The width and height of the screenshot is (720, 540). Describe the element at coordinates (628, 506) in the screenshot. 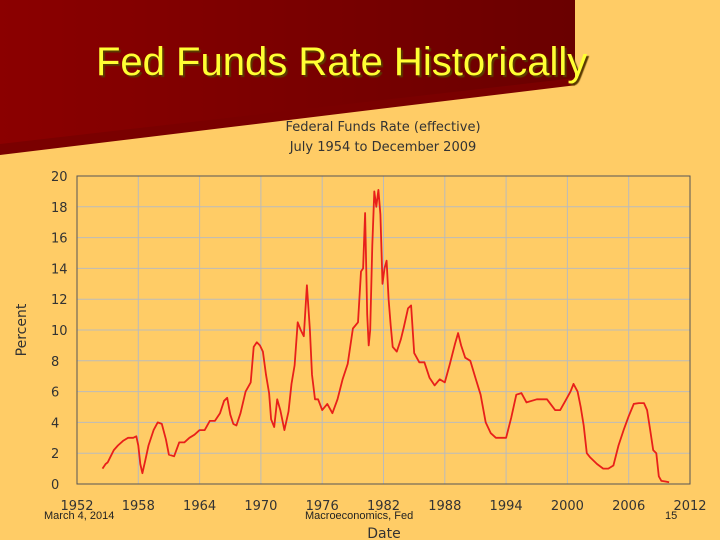

I see `x-tick-label: 2006` at that location.